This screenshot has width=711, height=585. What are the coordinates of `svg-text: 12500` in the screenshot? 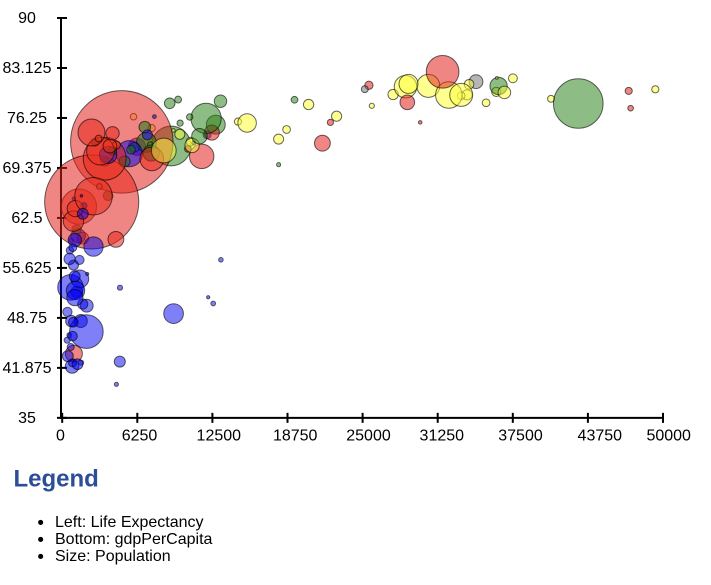 It's located at (219, 436).